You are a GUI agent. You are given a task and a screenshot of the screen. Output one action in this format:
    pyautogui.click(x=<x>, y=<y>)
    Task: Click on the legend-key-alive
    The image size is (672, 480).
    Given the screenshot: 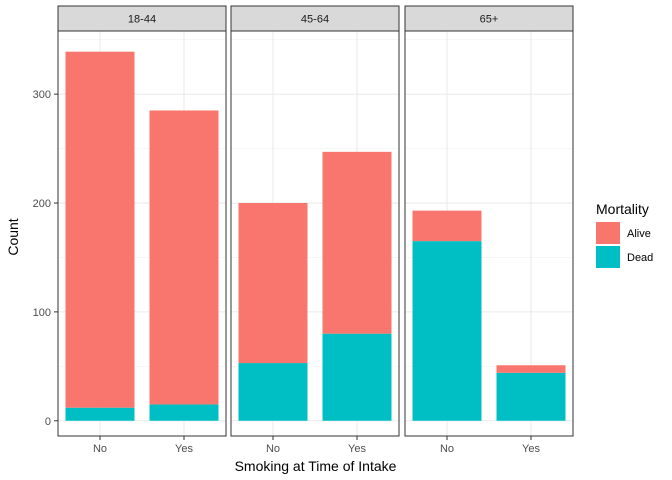 What is the action you would take?
    pyautogui.click(x=608, y=233)
    